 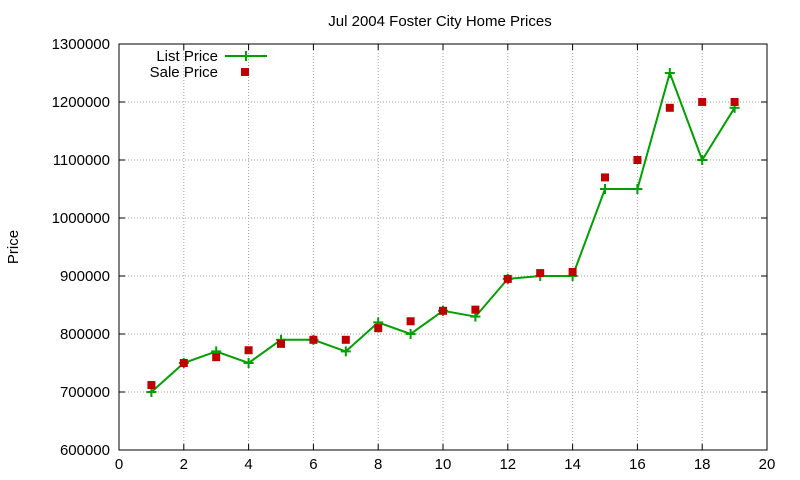 I want to click on legend: List Price Sale Price, so click(x=208, y=64).